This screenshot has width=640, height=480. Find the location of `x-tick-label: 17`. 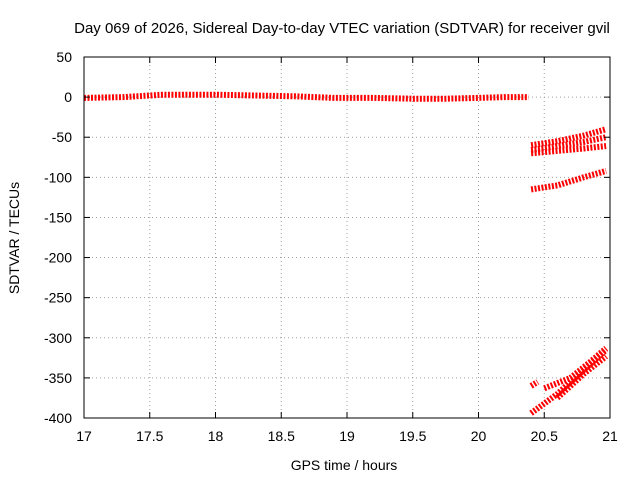

x-tick-label: 17 is located at coordinates (84, 436).